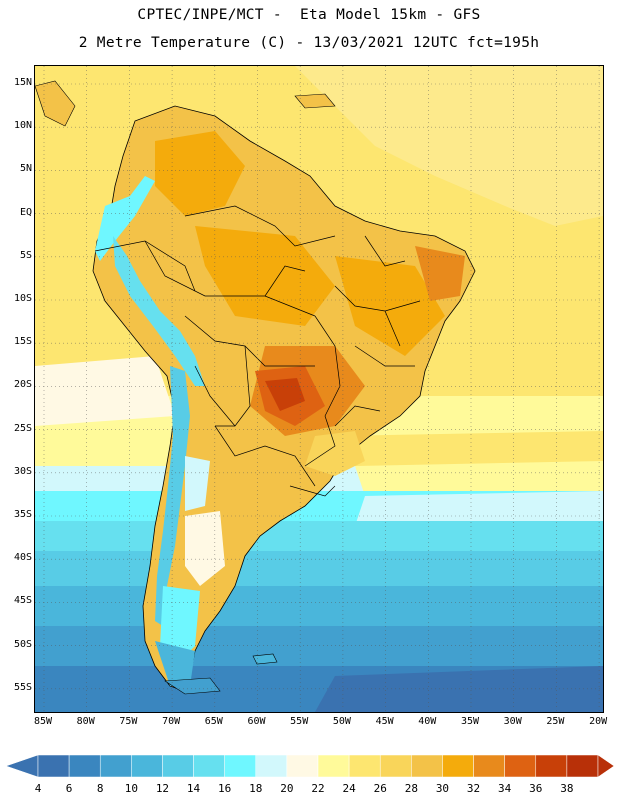  What do you see at coordinates (22, 471) in the screenshot?
I see `lat-label: 30S` at bounding box center [22, 471].